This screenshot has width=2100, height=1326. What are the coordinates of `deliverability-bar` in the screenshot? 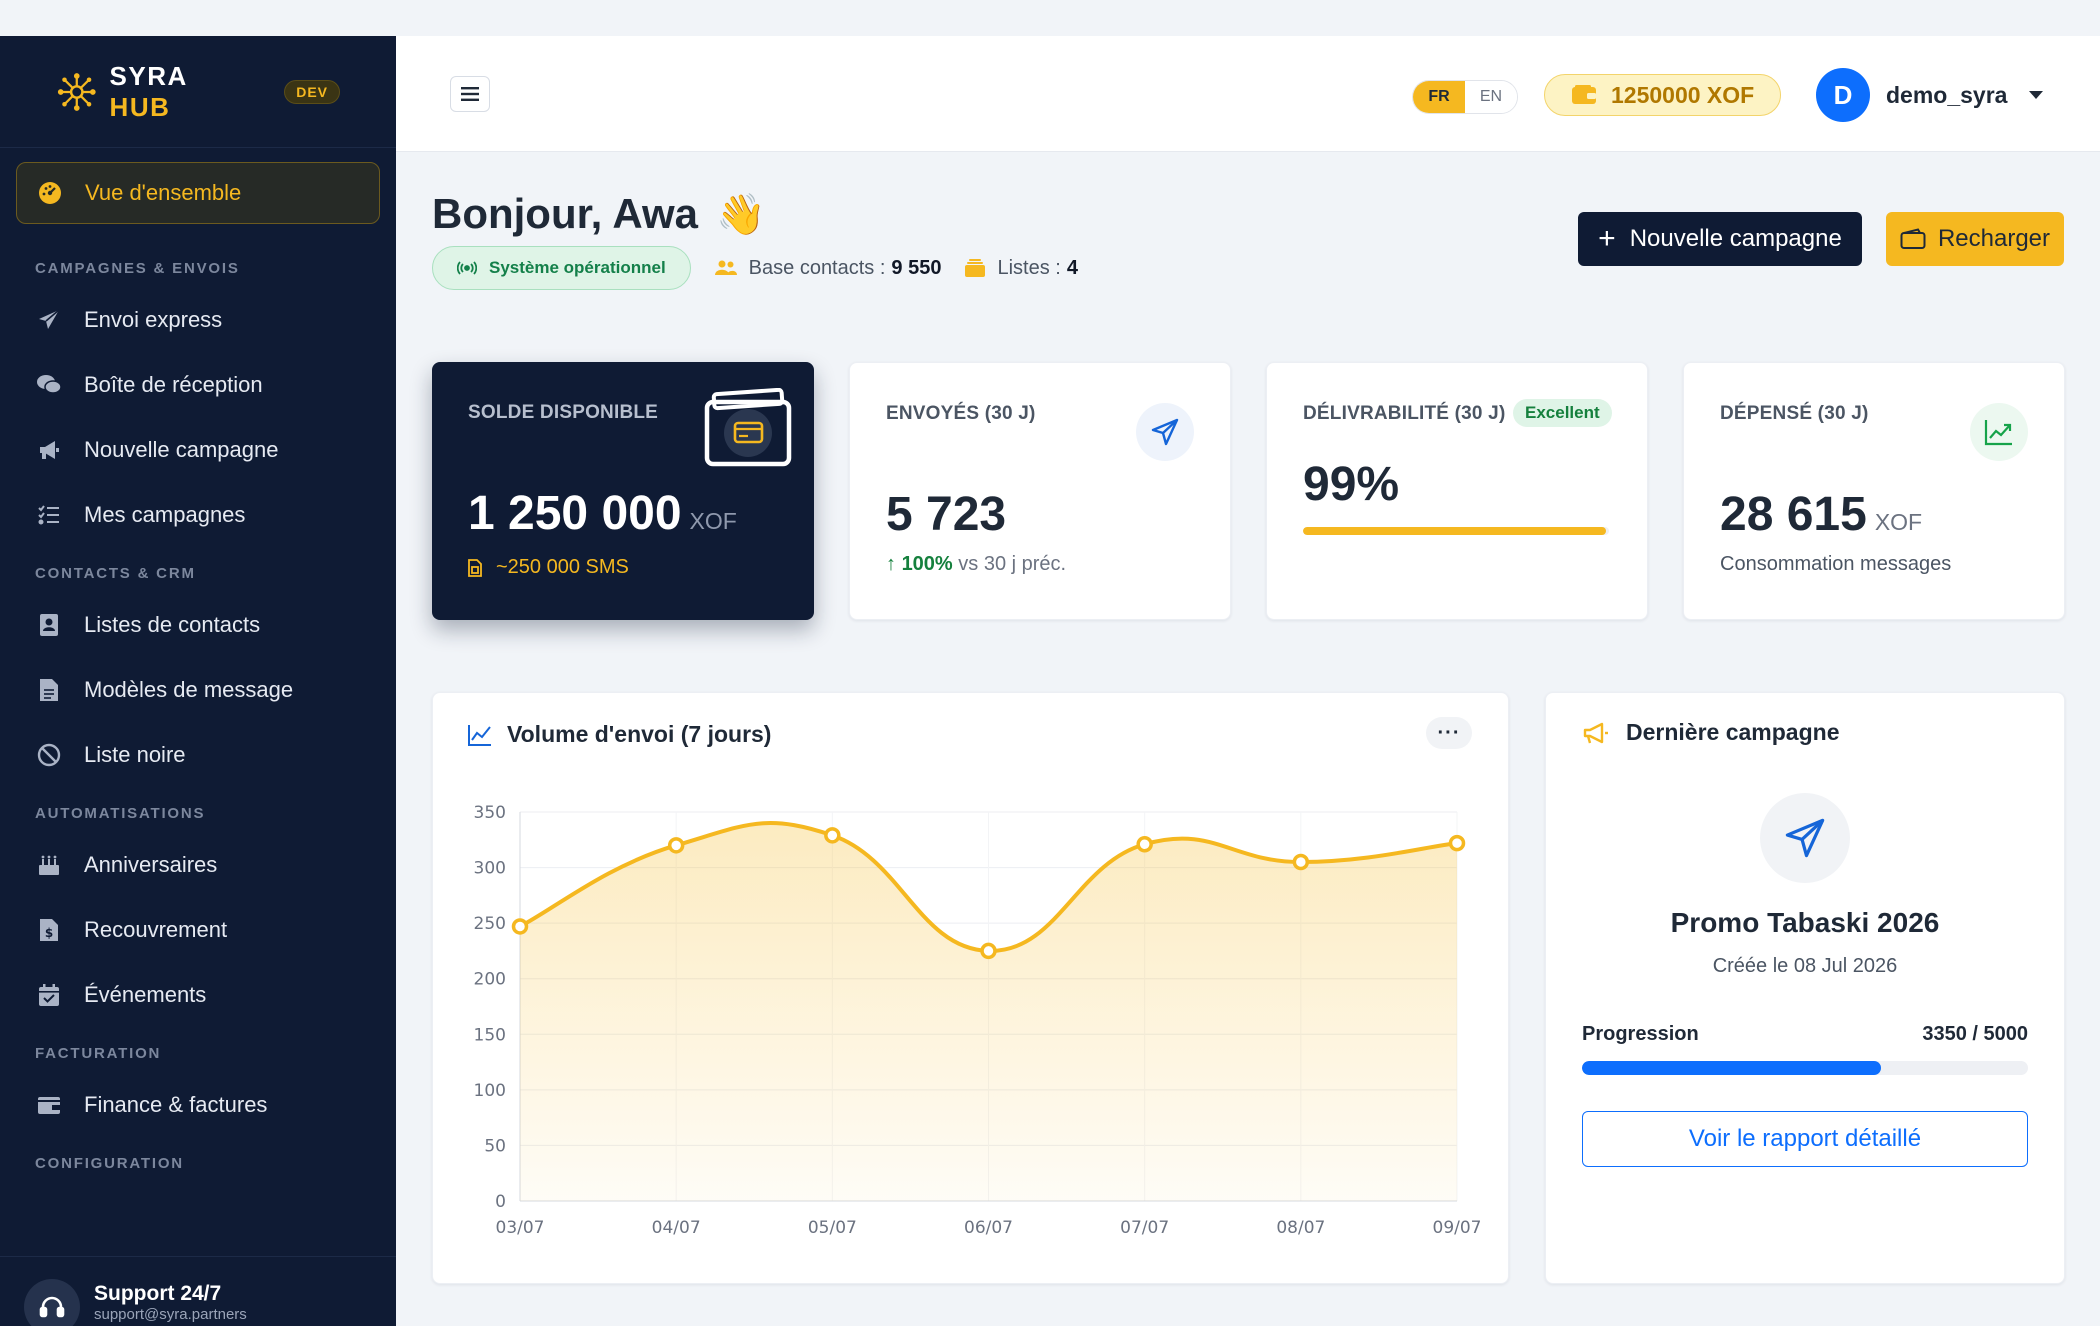 It's located at (1456, 531).